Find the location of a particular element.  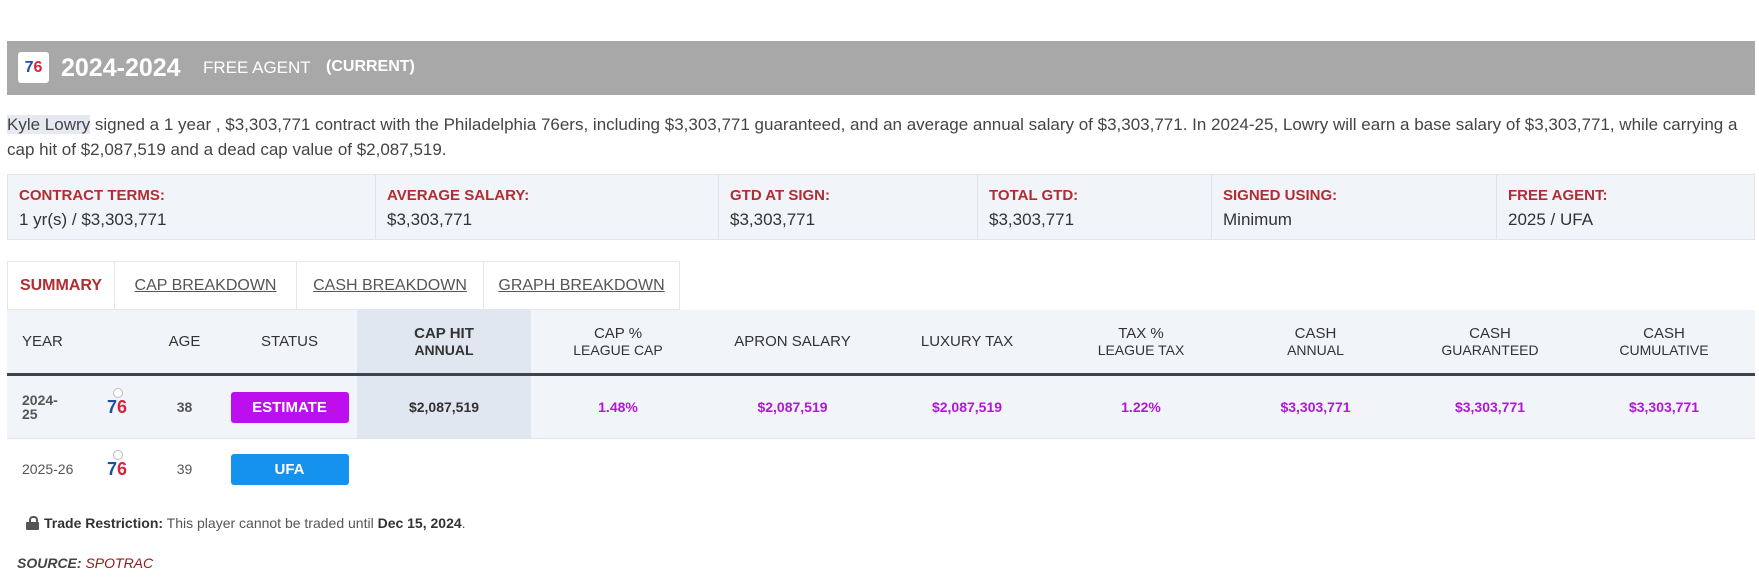

cap-hit-value: $2,087,519 is located at coordinates (444, 407).